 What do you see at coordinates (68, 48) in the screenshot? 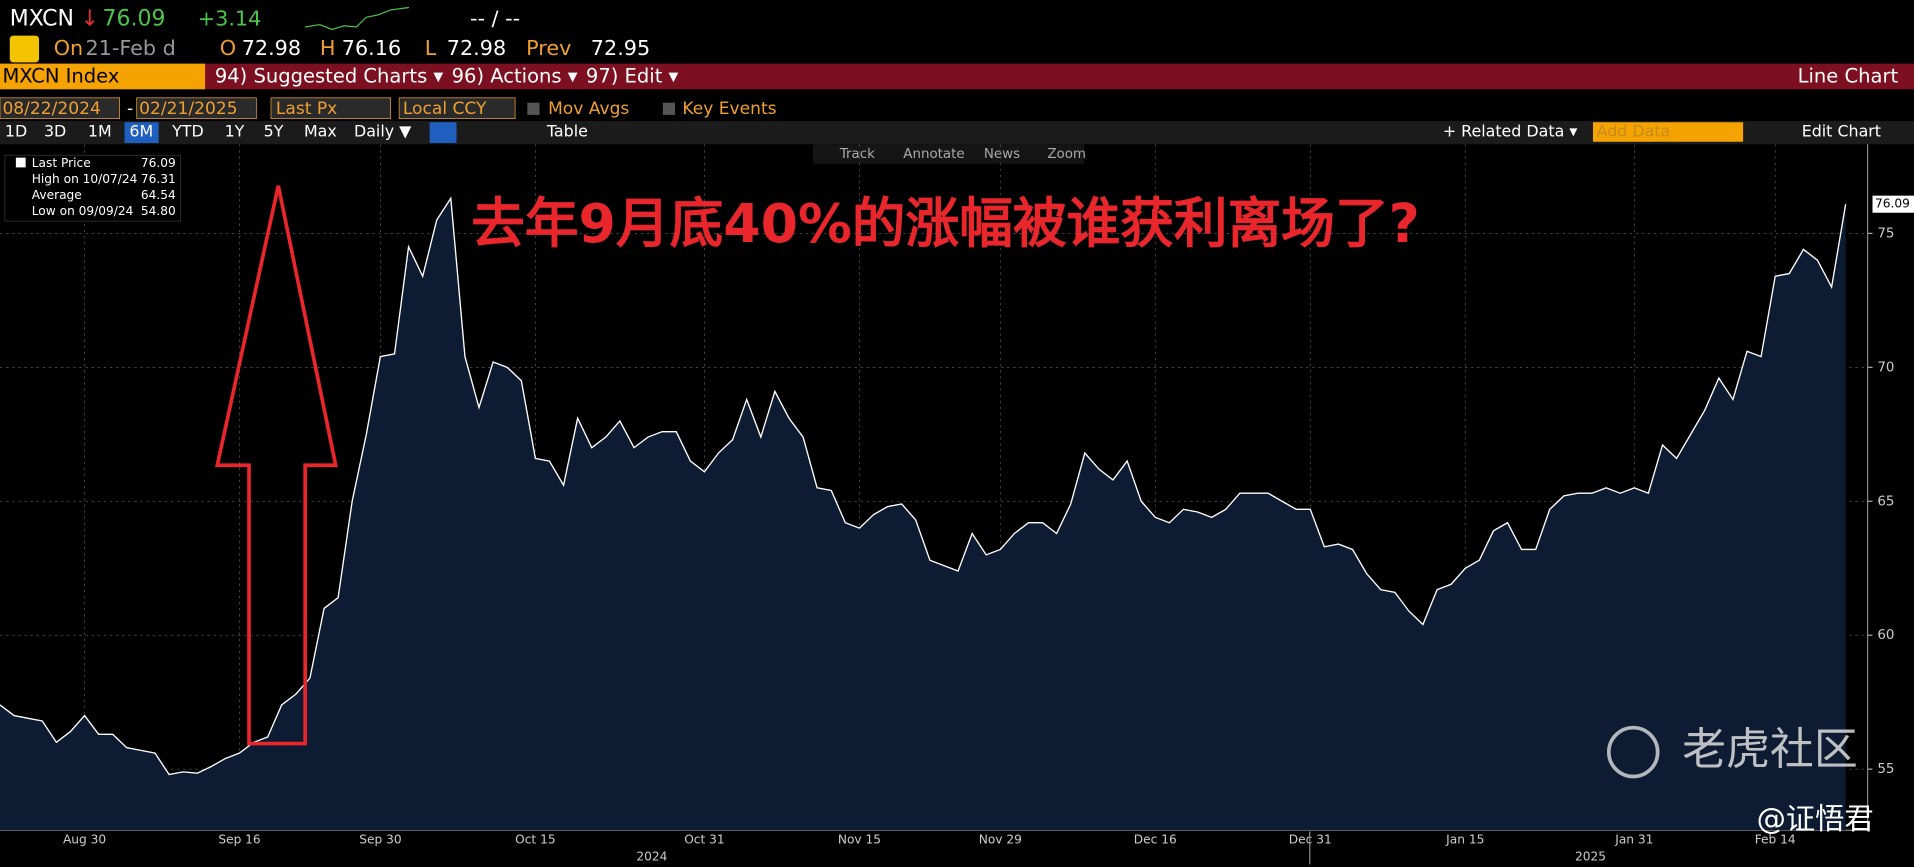
I see `on-label: On` at bounding box center [68, 48].